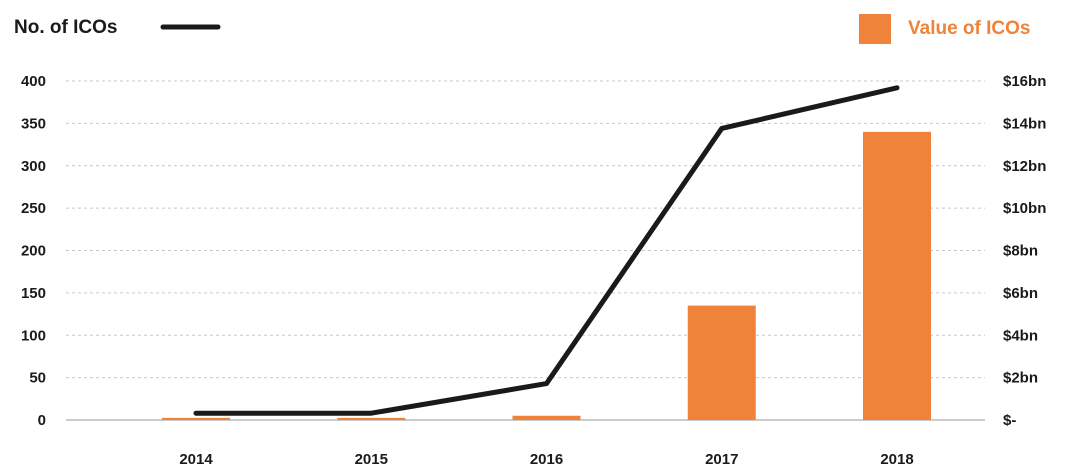  Describe the element at coordinates (721, 459) in the screenshot. I see `x-tick-label: 2017` at that location.